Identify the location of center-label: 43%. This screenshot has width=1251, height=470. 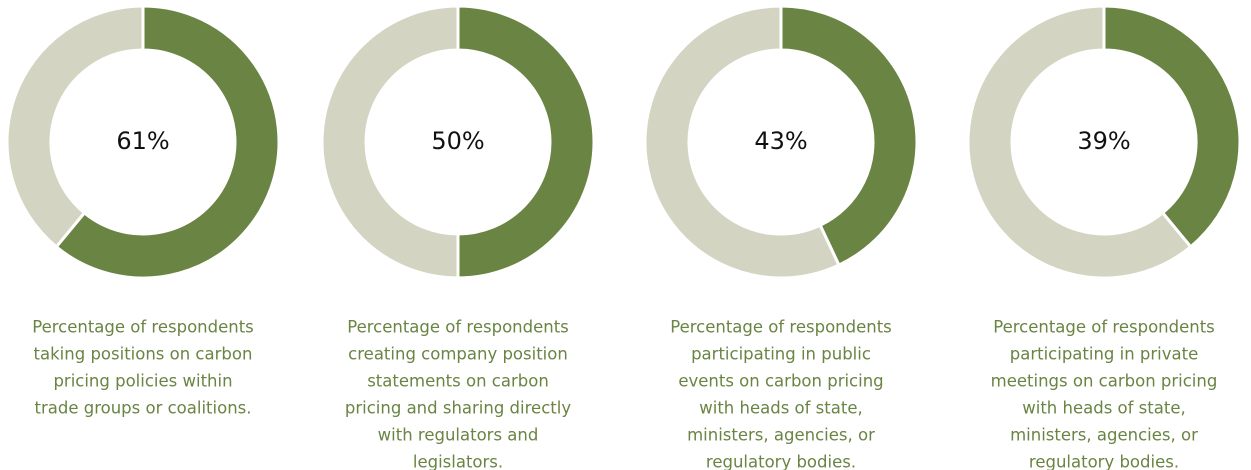
(780, 141).